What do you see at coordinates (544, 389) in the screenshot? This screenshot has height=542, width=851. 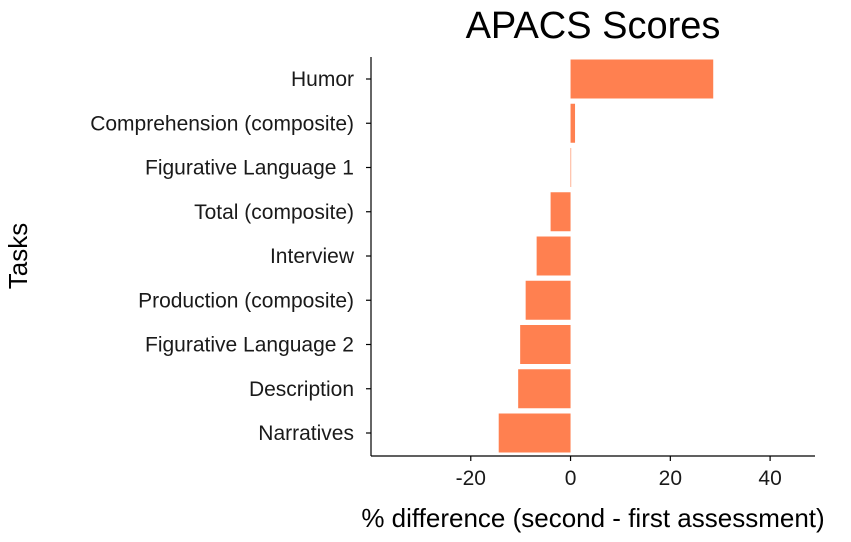 I see `bar-description` at bounding box center [544, 389].